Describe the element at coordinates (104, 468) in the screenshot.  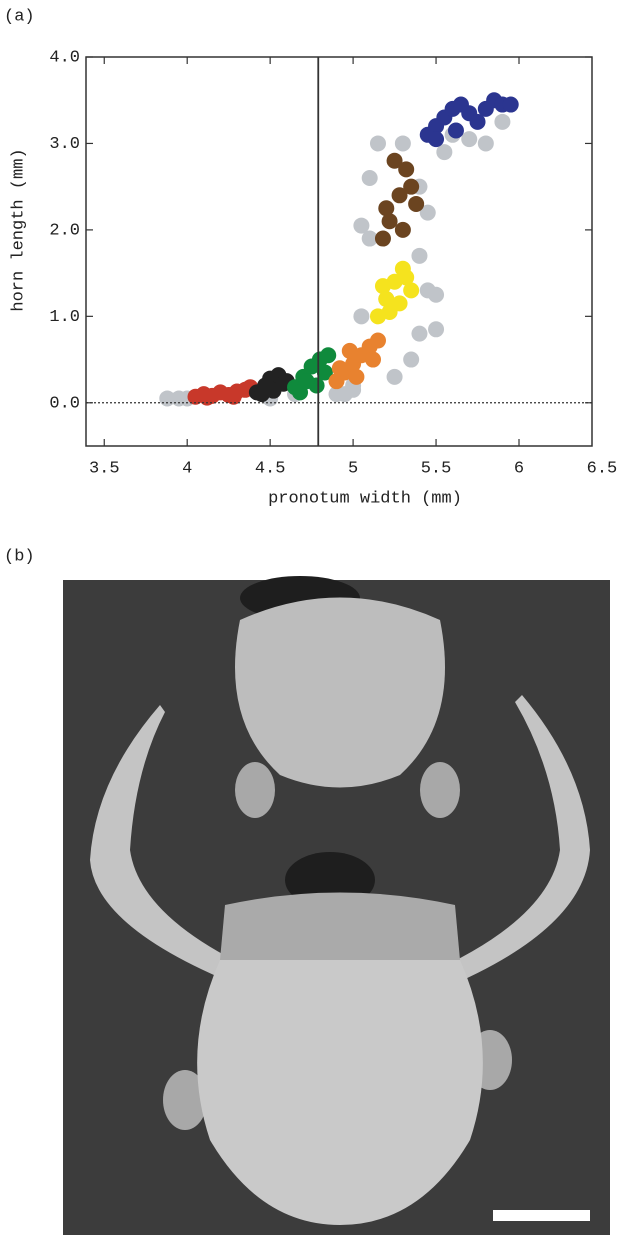
I see `x-tick-label: 3.5` at that location.